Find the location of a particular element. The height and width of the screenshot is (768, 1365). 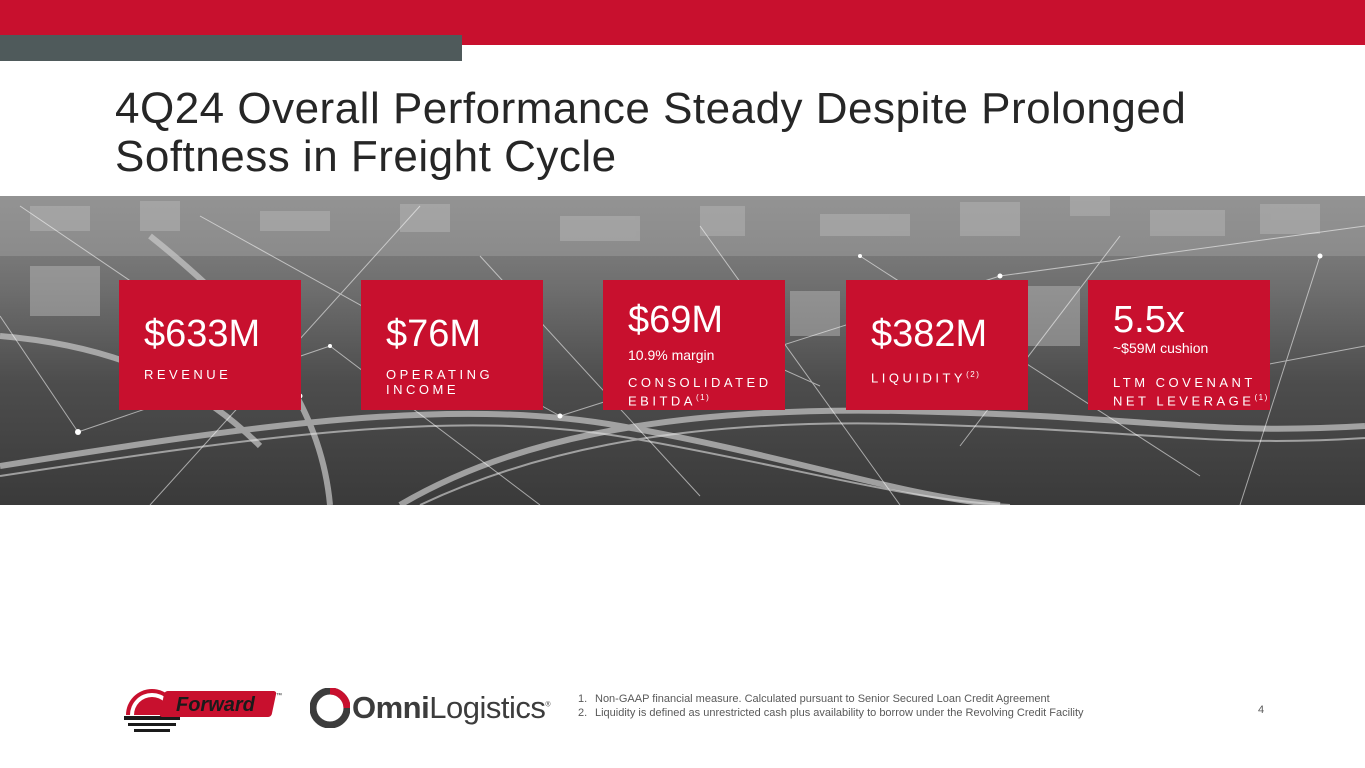

omni-logistics-logo: OmniLogistics® is located at coordinates (451, 707).